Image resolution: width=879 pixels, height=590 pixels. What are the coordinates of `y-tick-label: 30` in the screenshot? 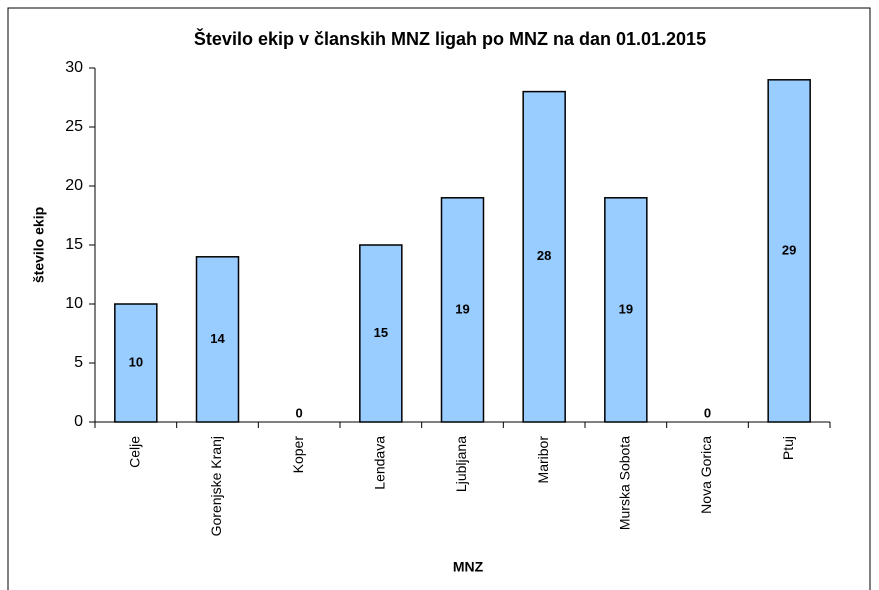 It's located at (74, 67).